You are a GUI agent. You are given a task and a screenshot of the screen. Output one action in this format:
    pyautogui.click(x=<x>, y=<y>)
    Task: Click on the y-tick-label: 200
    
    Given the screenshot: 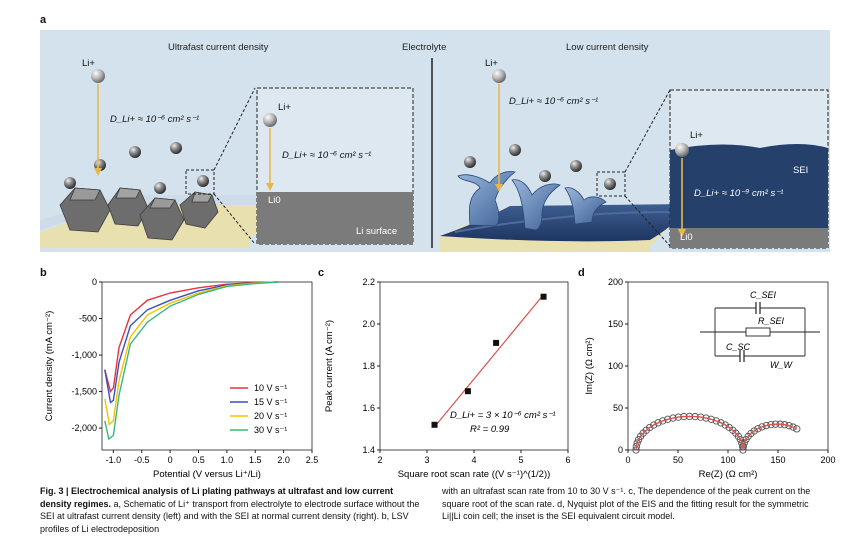 What is the action you would take?
    pyautogui.click(x=615, y=282)
    